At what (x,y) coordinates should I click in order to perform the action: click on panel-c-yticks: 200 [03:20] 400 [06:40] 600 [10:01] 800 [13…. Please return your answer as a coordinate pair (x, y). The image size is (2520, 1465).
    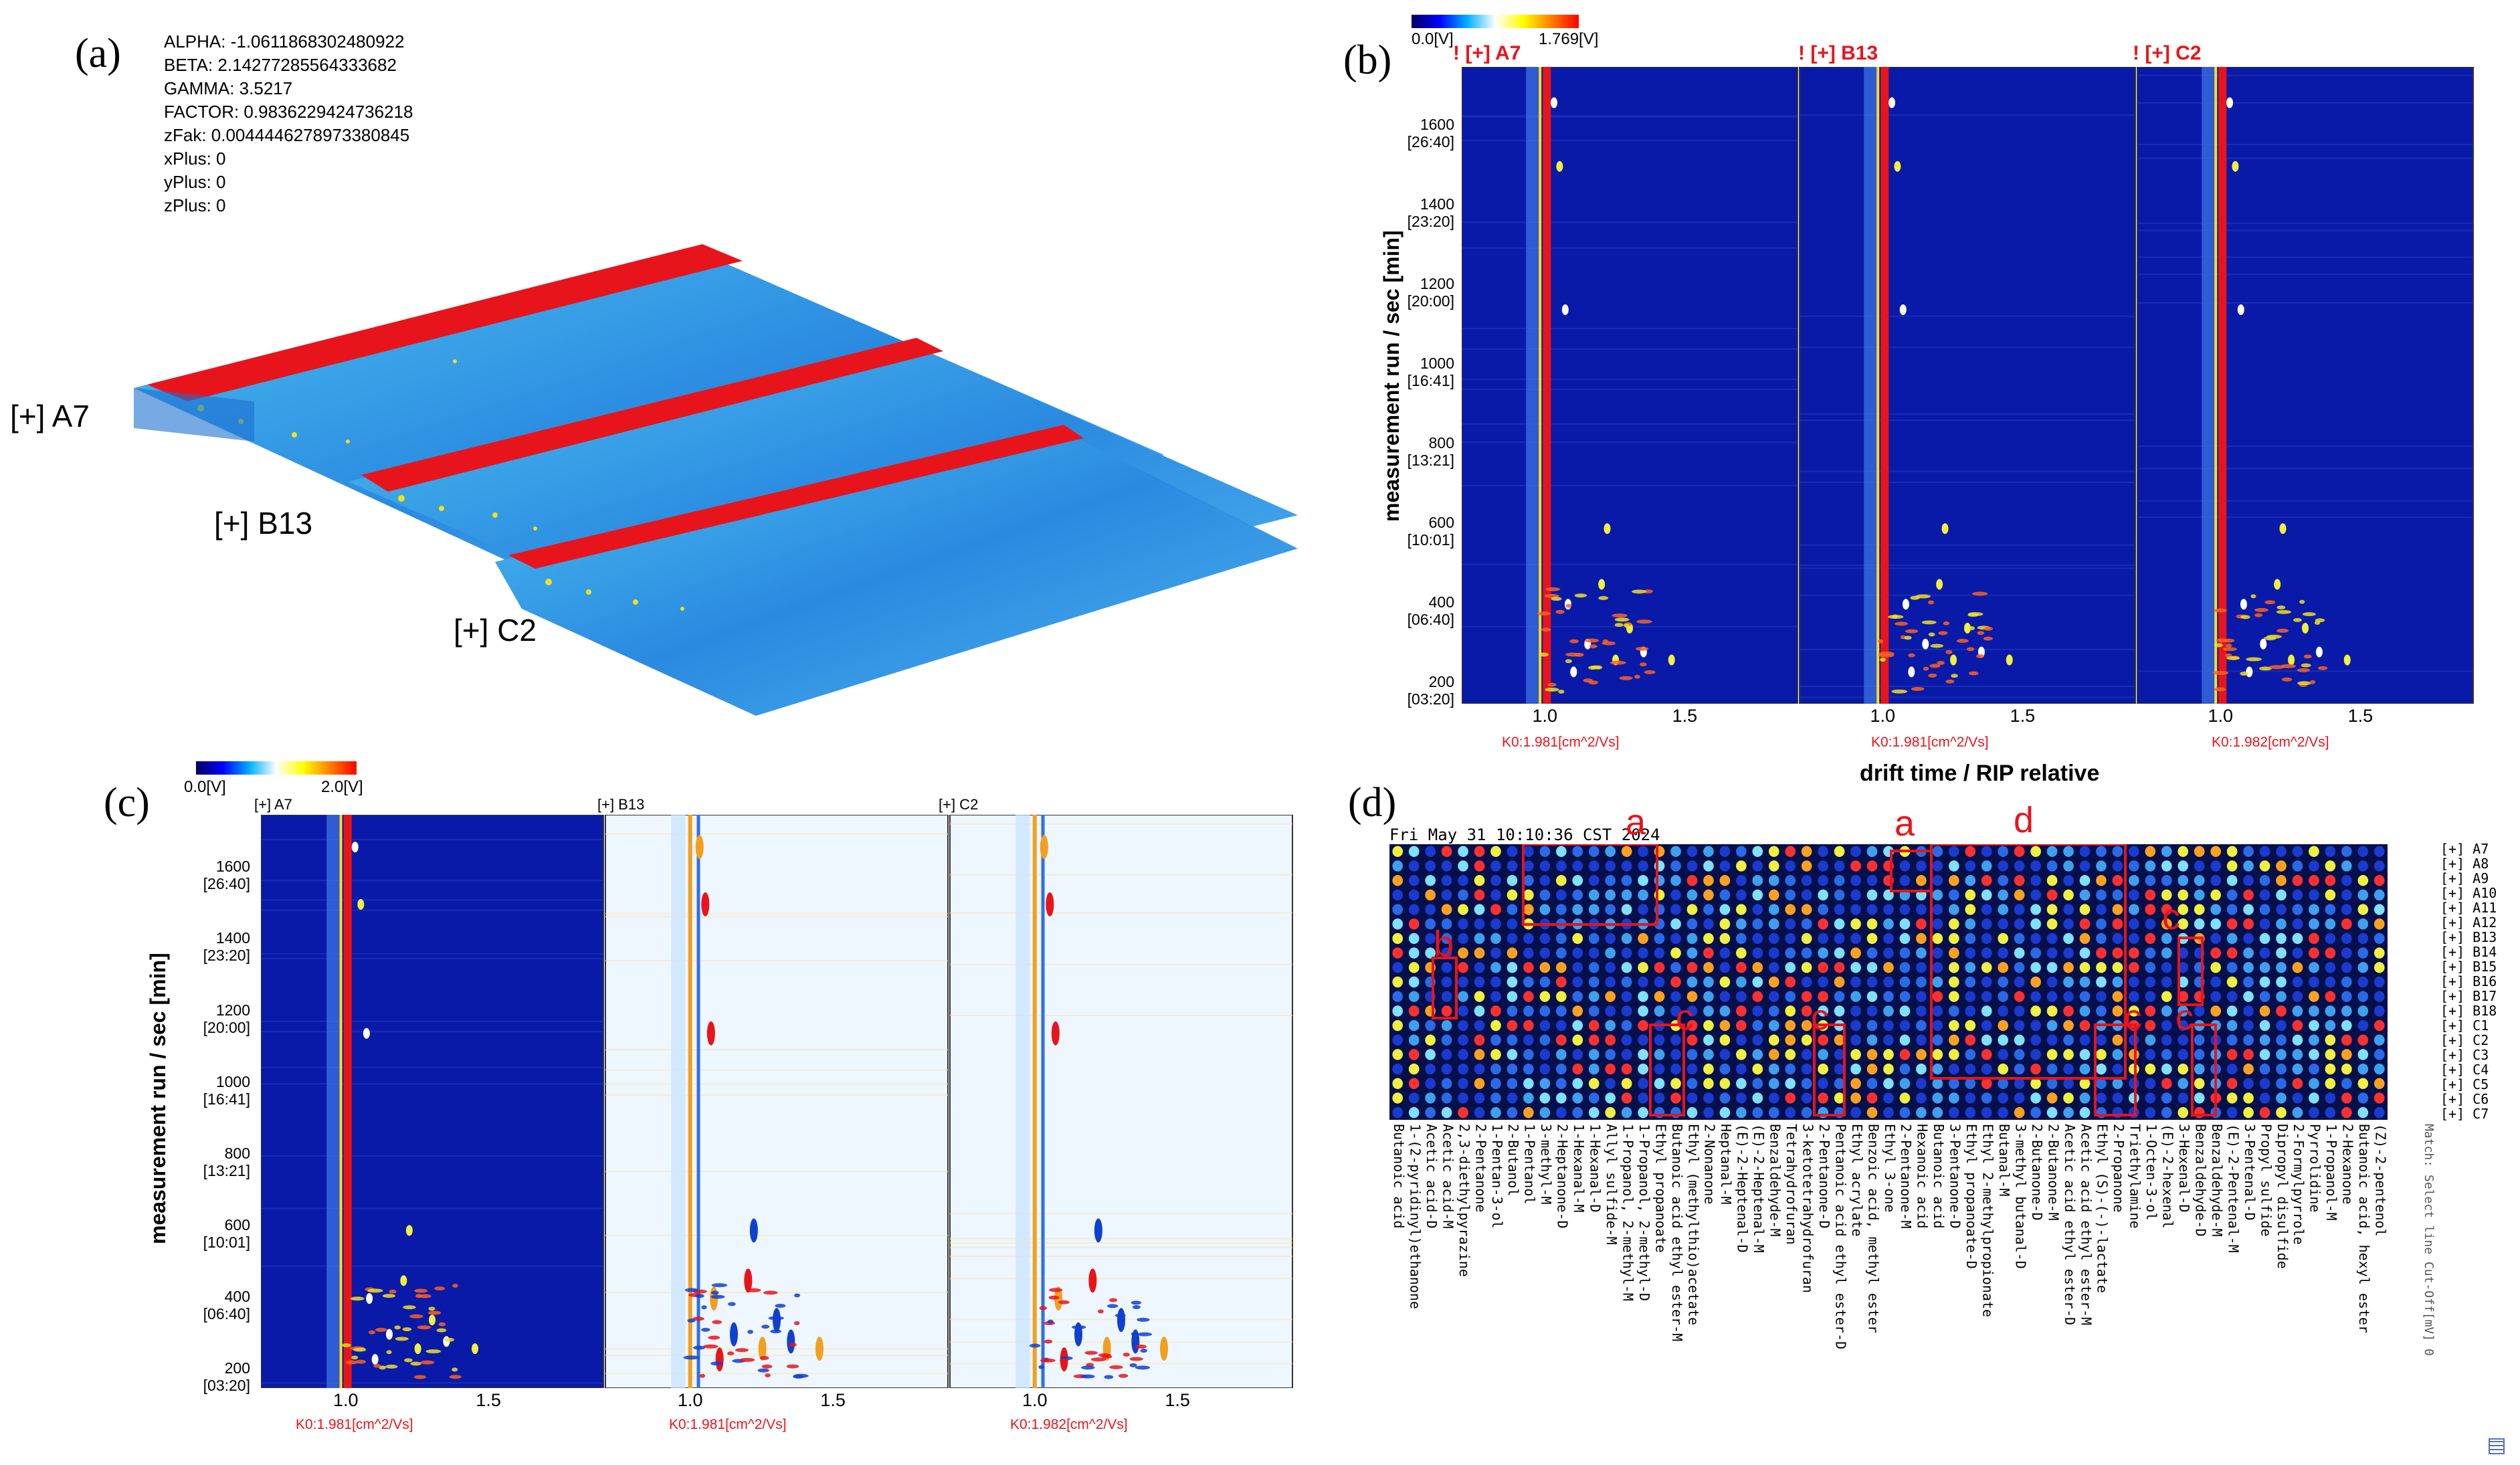
    Looking at the image, I should click on (224, 1104).